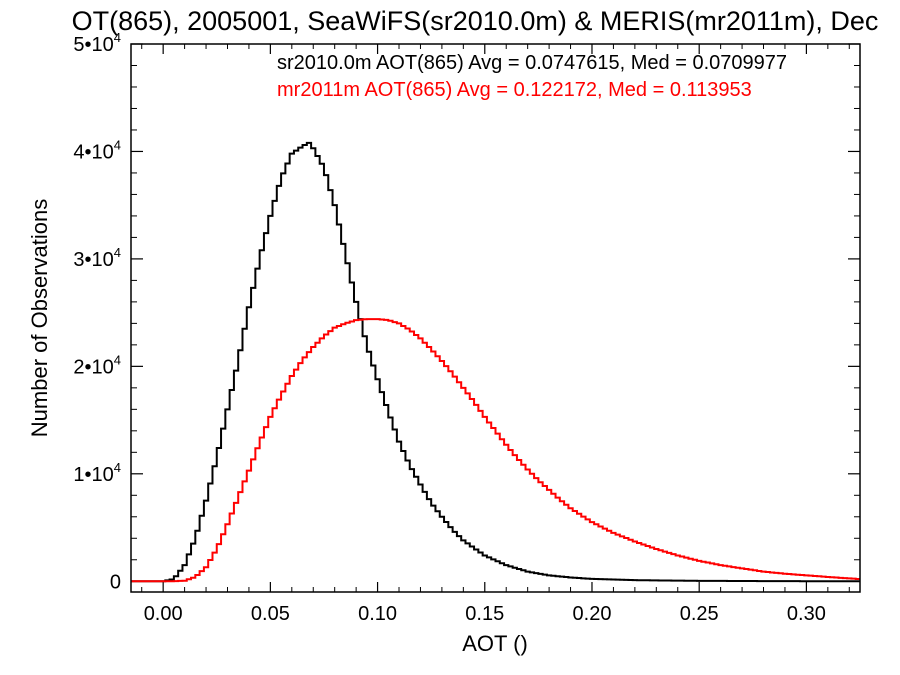 The width and height of the screenshot is (900, 675). I want to click on y-tick-label: 0, so click(115, 582).